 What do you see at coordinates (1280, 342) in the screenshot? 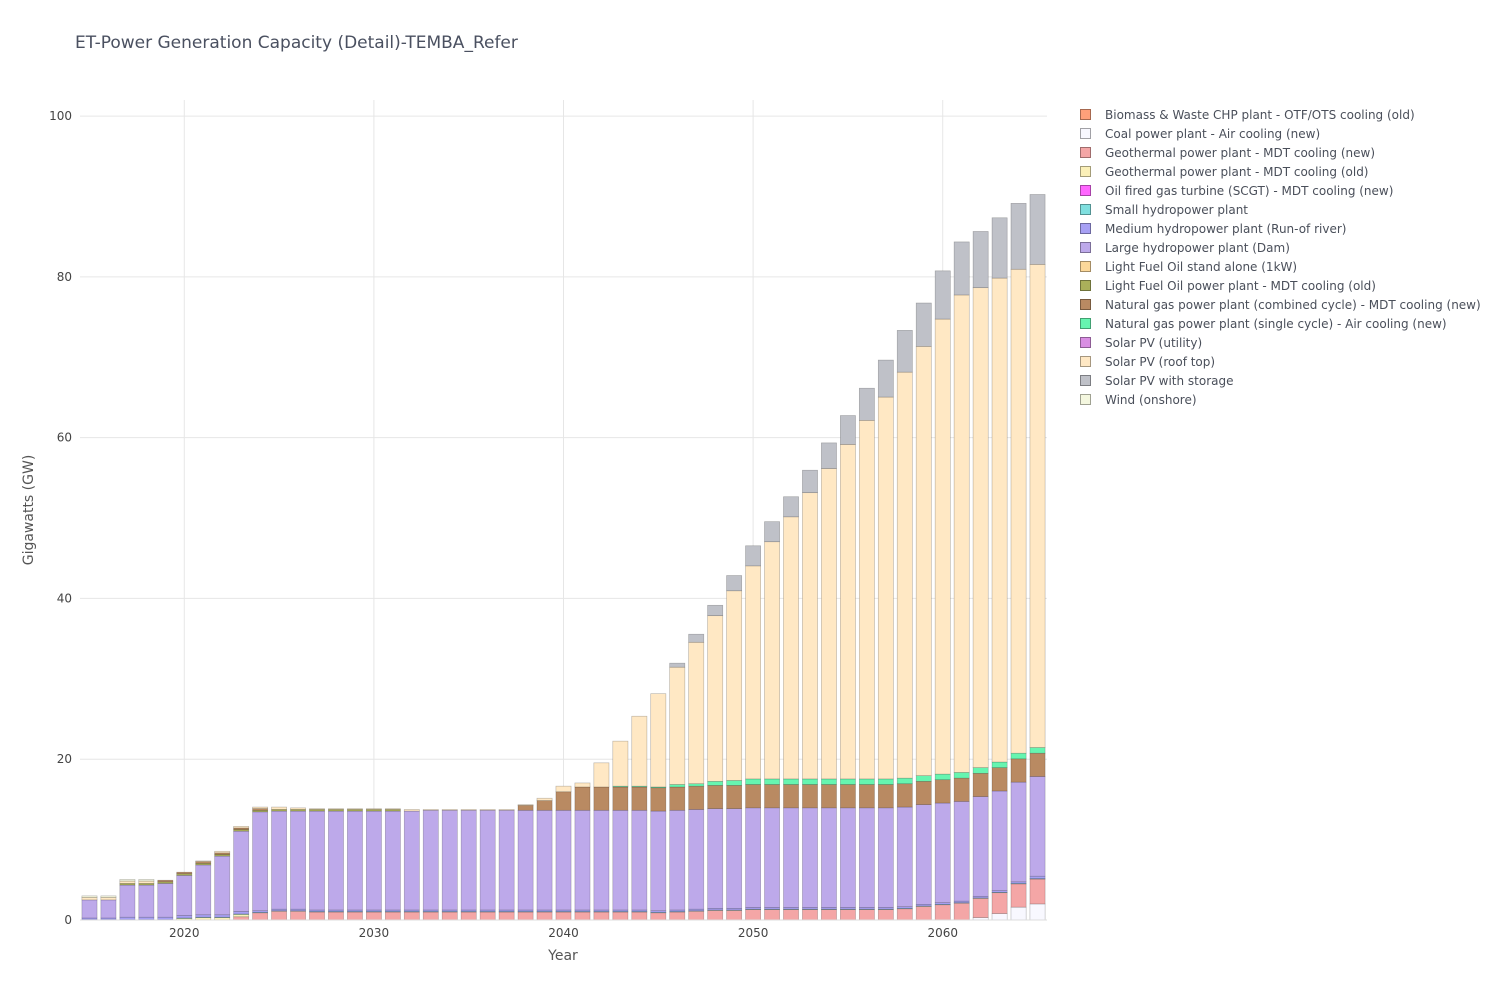
I see `legend-item: Solar PV (utility)` at bounding box center [1280, 342].